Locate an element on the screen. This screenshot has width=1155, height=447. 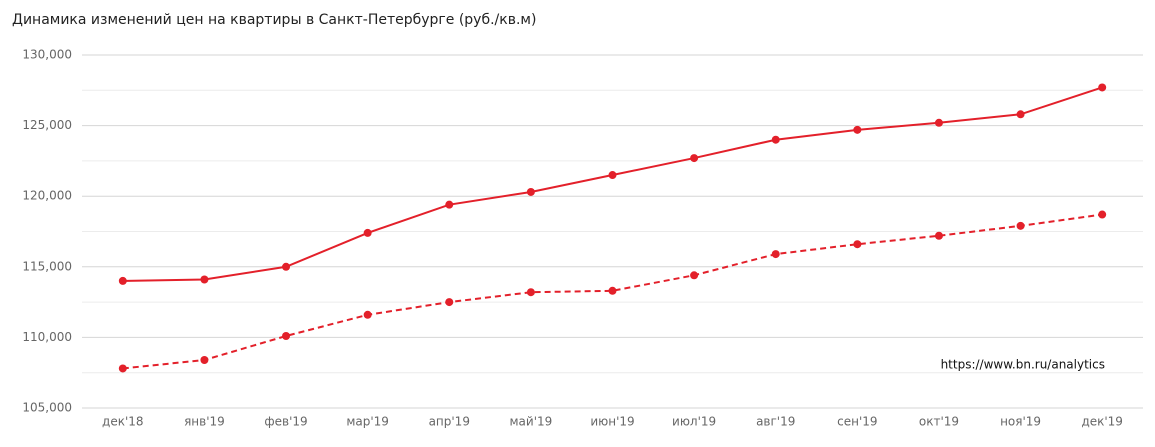
y-tick-label: 105,000 is located at coordinates (47, 408).